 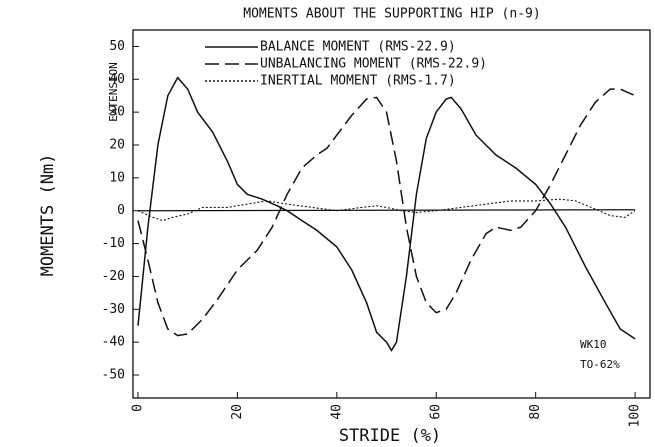 I want to click on y-tick-label: 40, so click(x=117, y=79).